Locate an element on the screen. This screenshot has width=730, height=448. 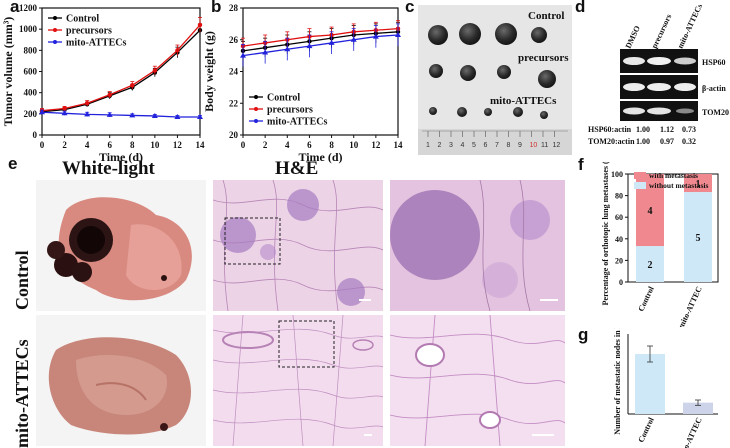
lane-label-dmso: DMSO is located at coordinates (633, 37).